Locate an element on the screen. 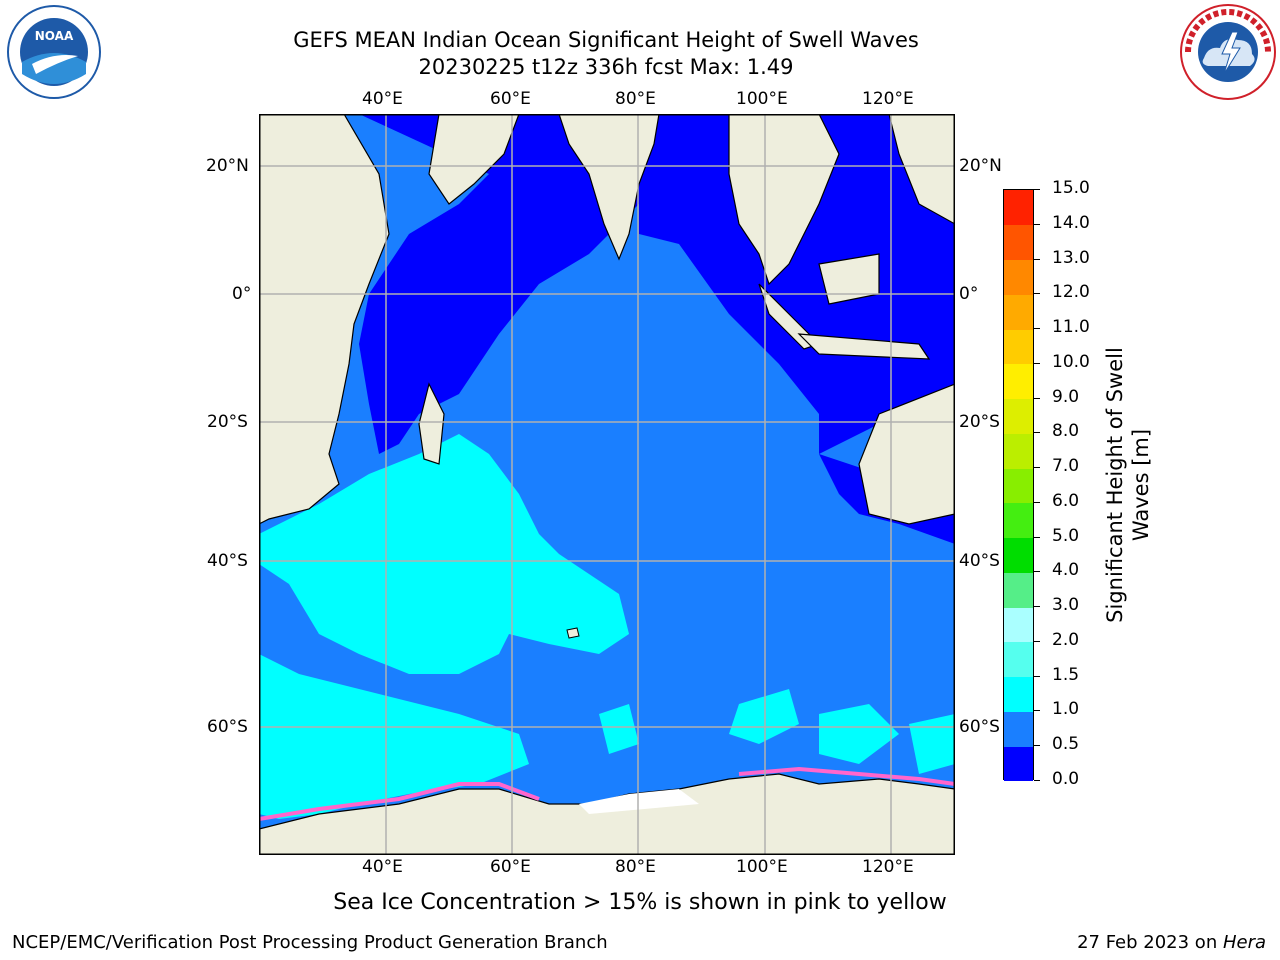  colorbar-tick-label: 0.5 is located at coordinates (1066, 744).